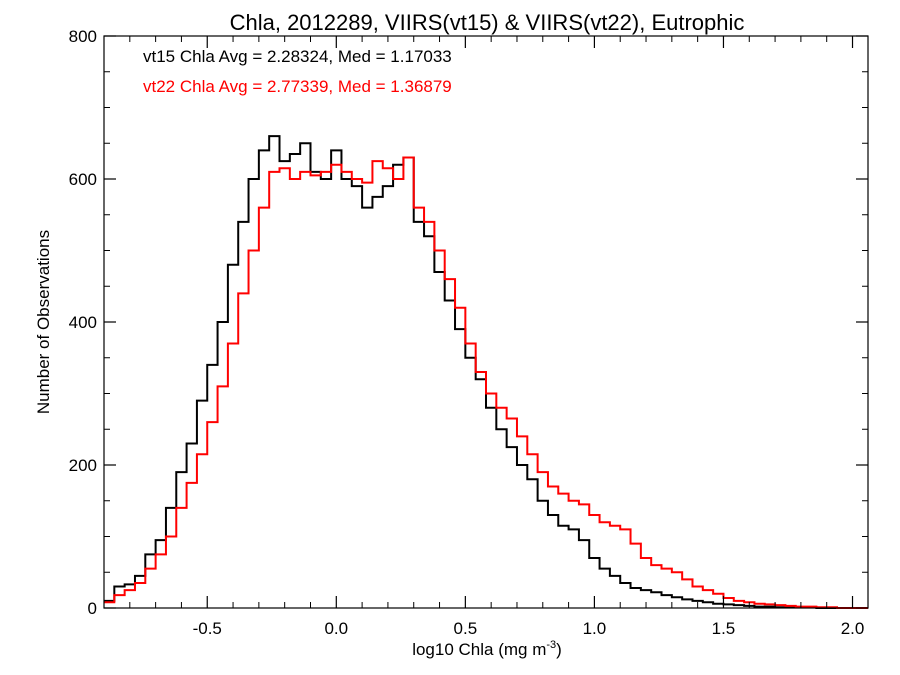 Image resolution: width=900 pixels, height=675 pixels. What do you see at coordinates (336, 628) in the screenshot?
I see `x-tick-label: 0.0` at bounding box center [336, 628].